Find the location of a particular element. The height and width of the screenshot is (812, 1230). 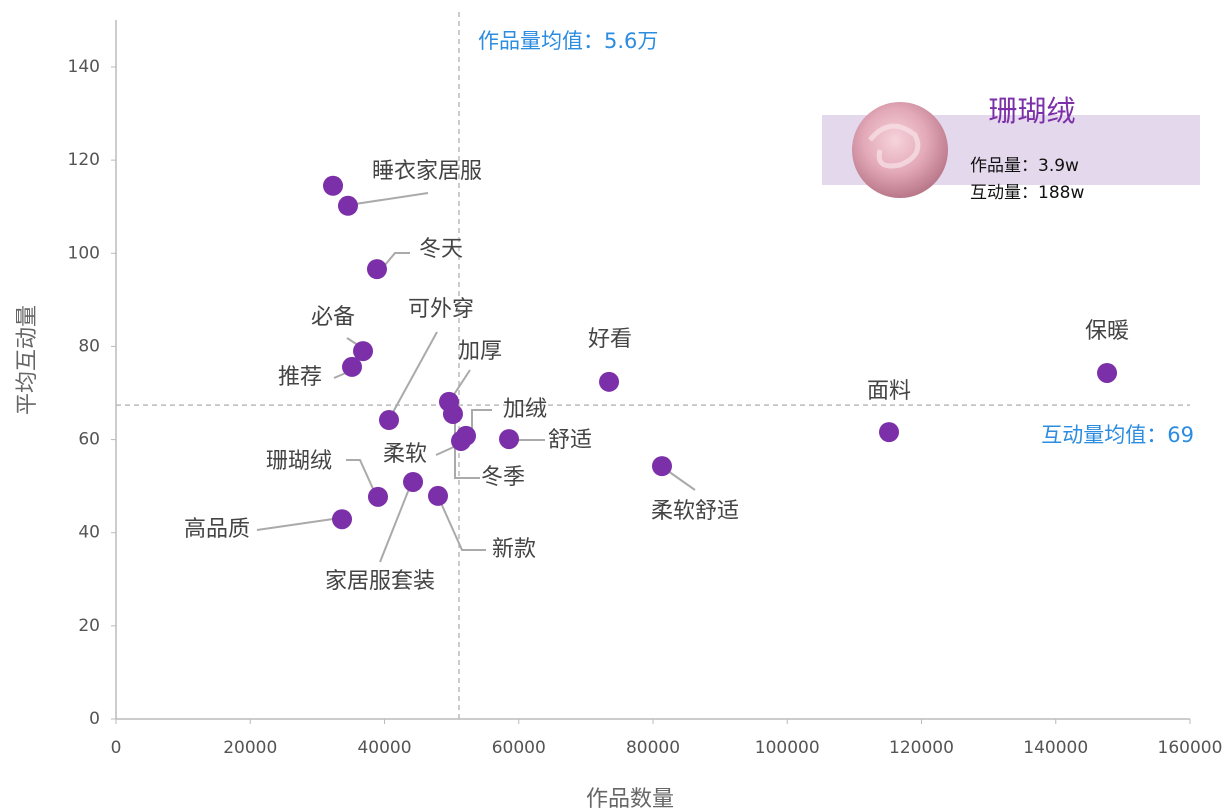

y-tick-label: 40 is located at coordinates (89, 533).